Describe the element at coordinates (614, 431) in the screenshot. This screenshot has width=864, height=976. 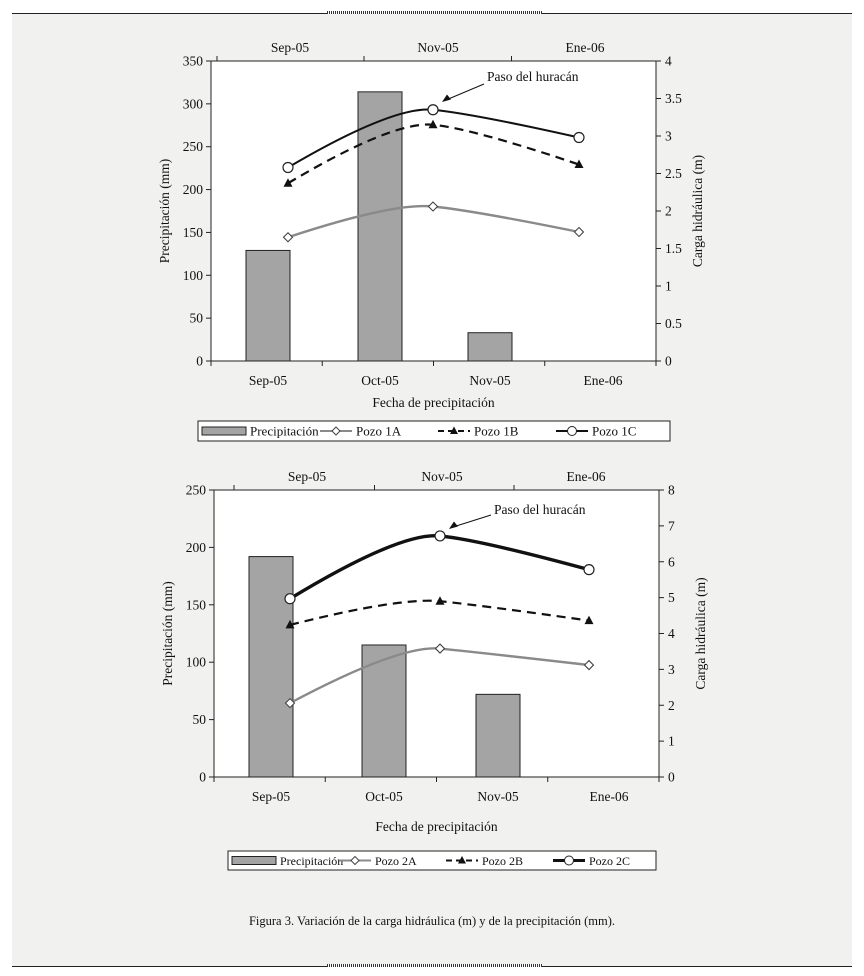
I see `legend-label: Pozo 1C` at that location.